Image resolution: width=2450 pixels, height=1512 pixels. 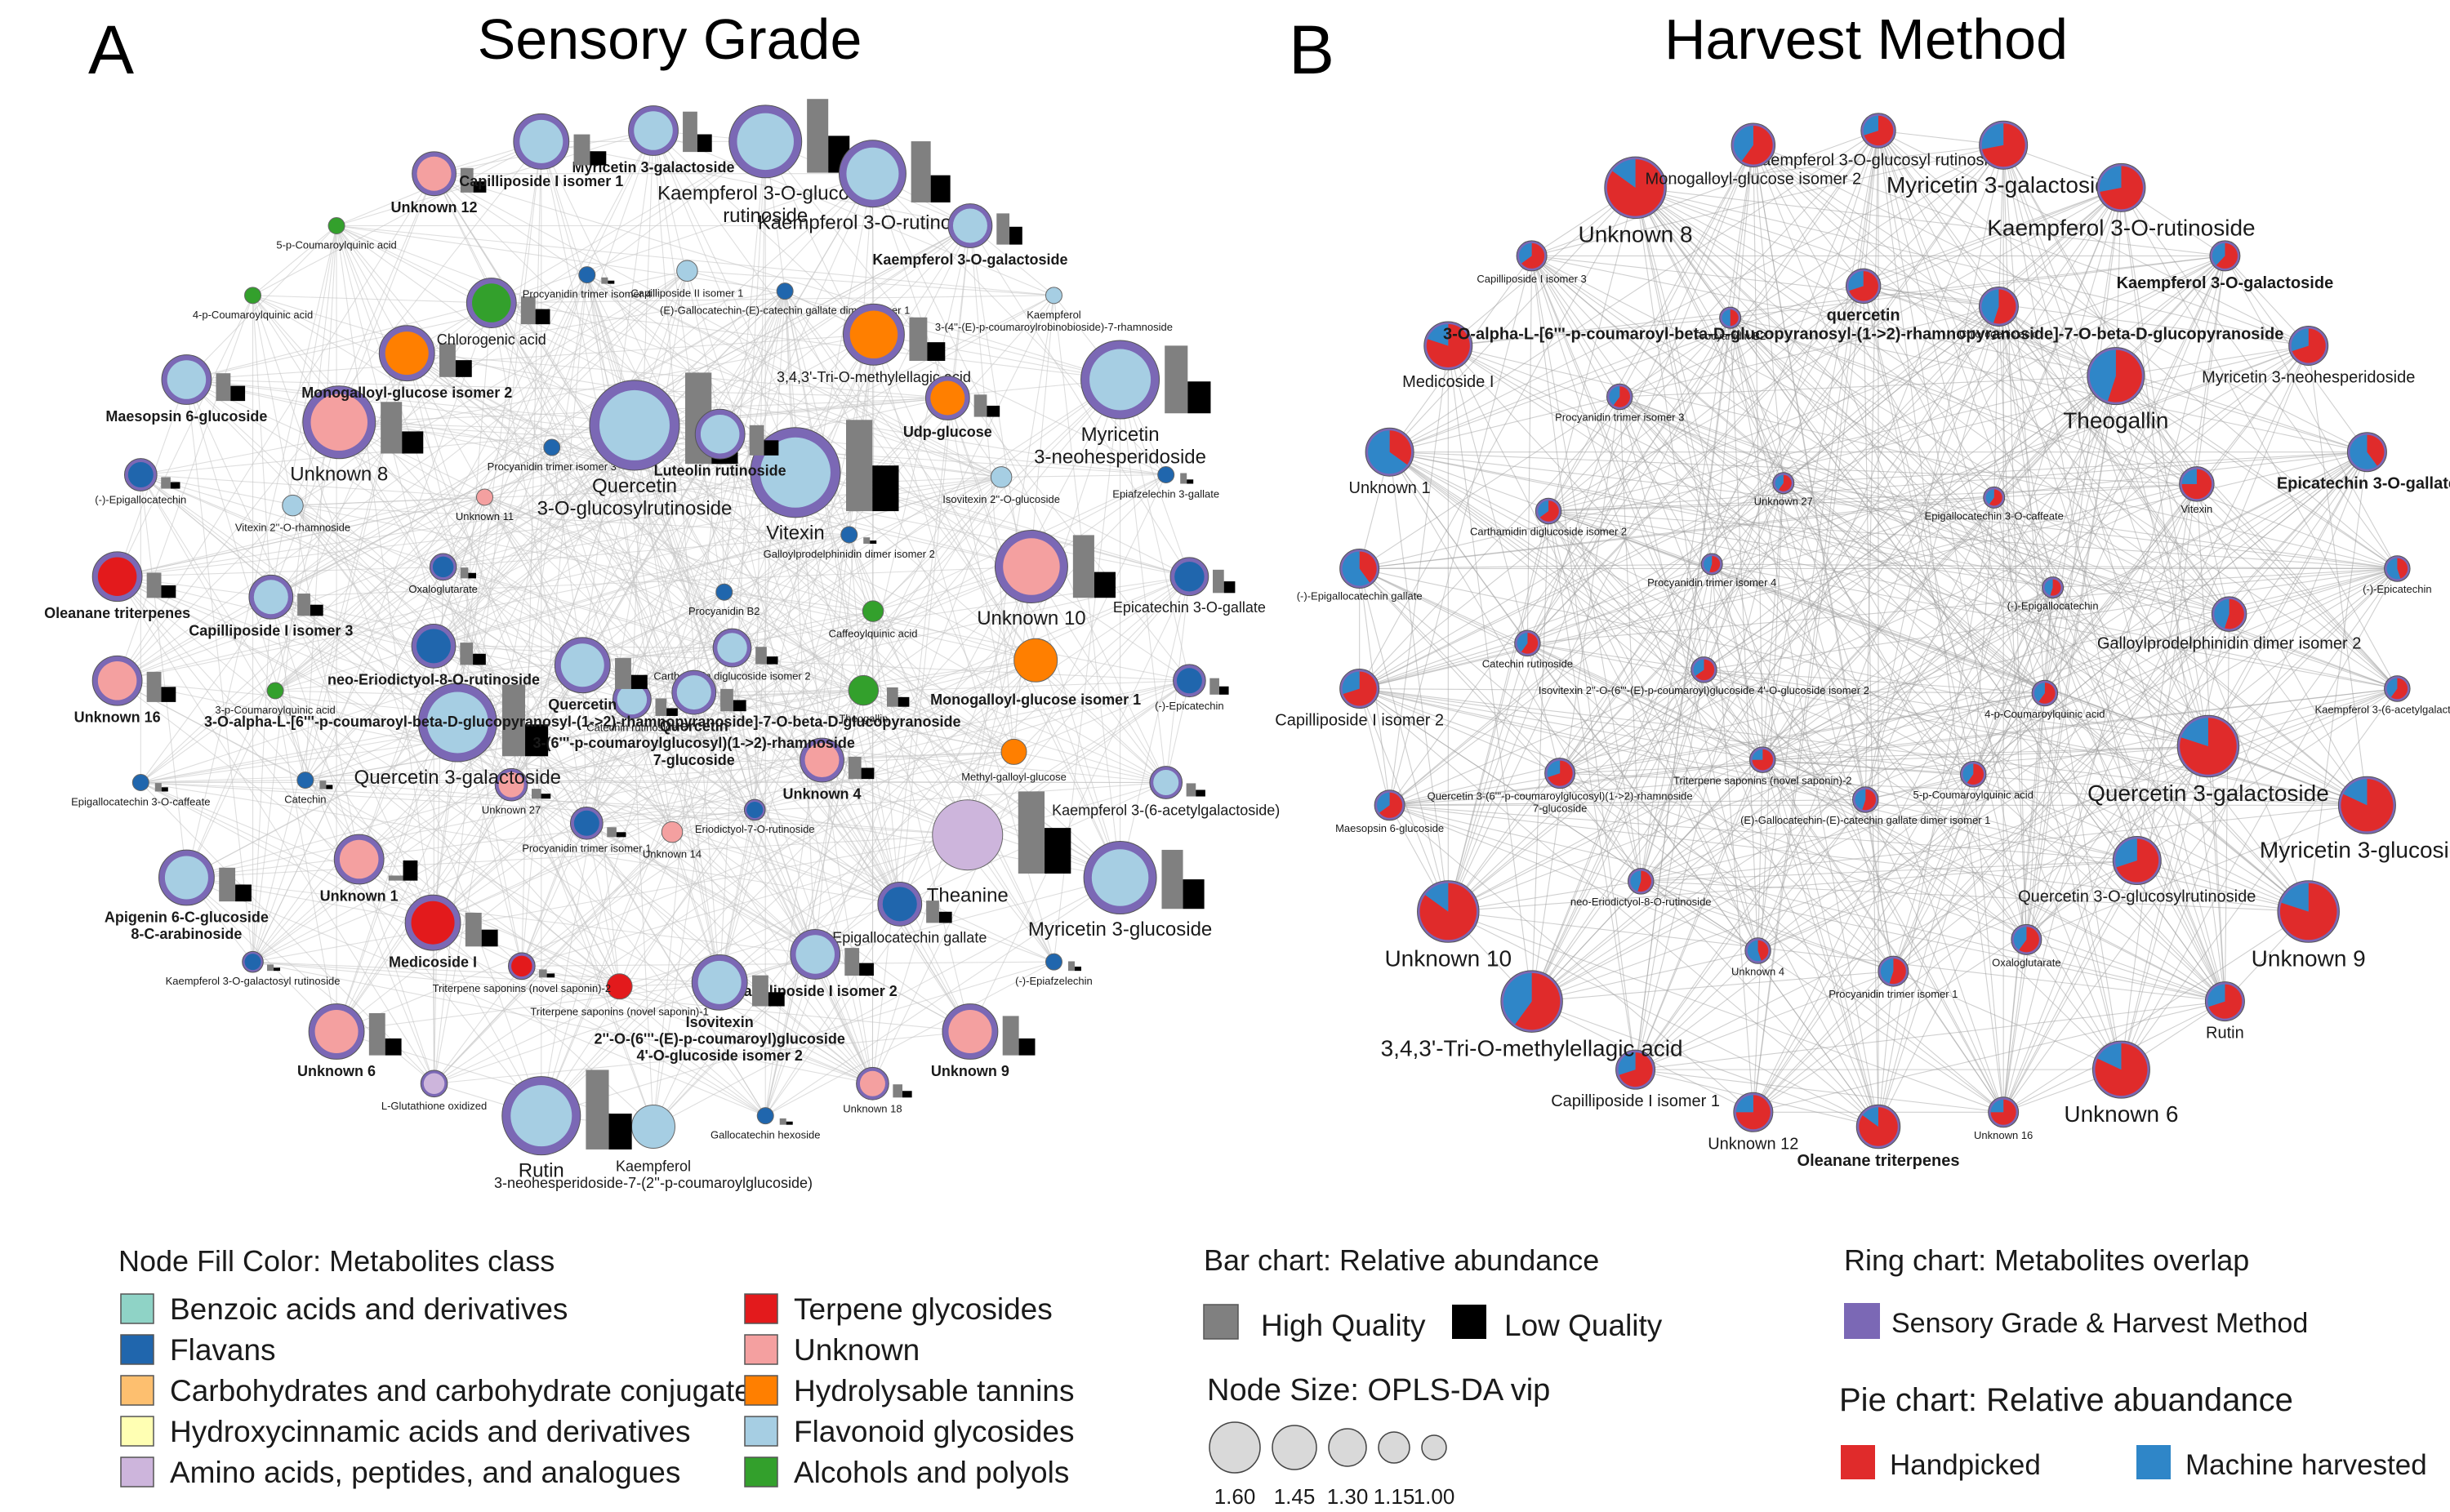 What do you see at coordinates (755, 816) in the screenshot?
I see `node-a-eriodictyol-7-o-rutinoside: Eriodictyol-7-O-rutinoside` at bounding box center [755, 816].